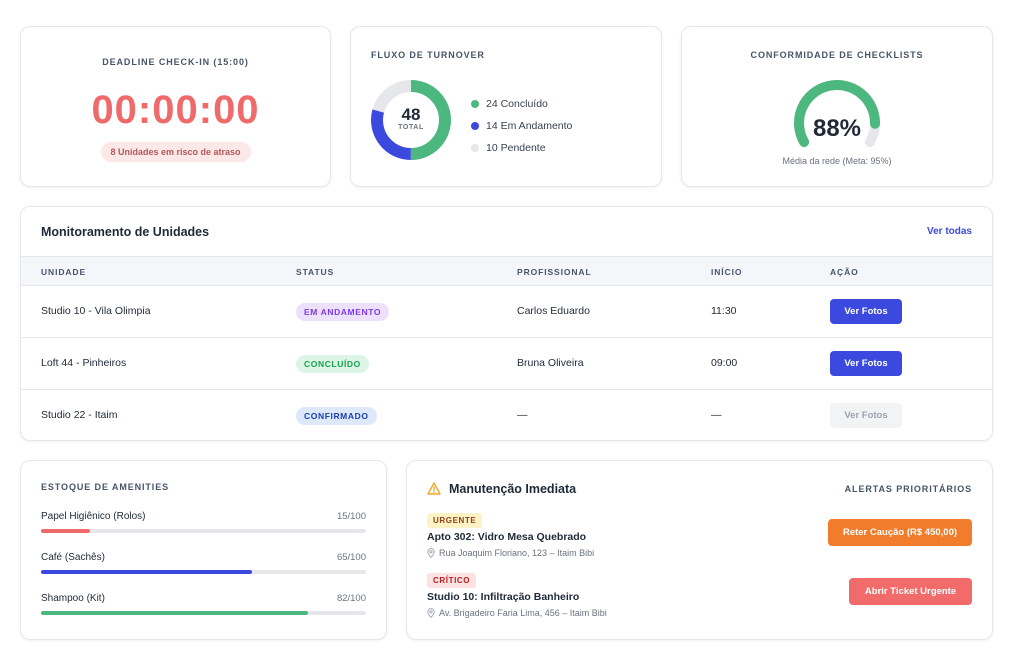 Image resolution: width=1017 pixels, height=666 pixels. What do you see at coordinates (506, 271) in the screenshot?
I see `table-header: UNIDADE STATUS PROFISSIONAL INÍCIO AÇÃO` at bounding box center [506, 271].